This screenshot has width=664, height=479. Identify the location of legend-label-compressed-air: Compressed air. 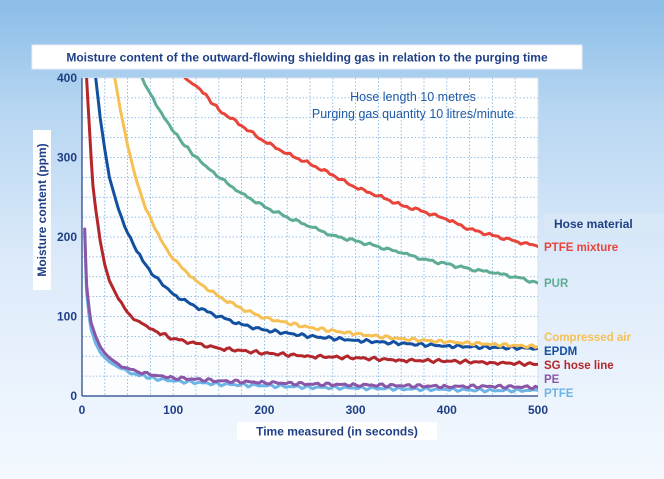
(587, 338).